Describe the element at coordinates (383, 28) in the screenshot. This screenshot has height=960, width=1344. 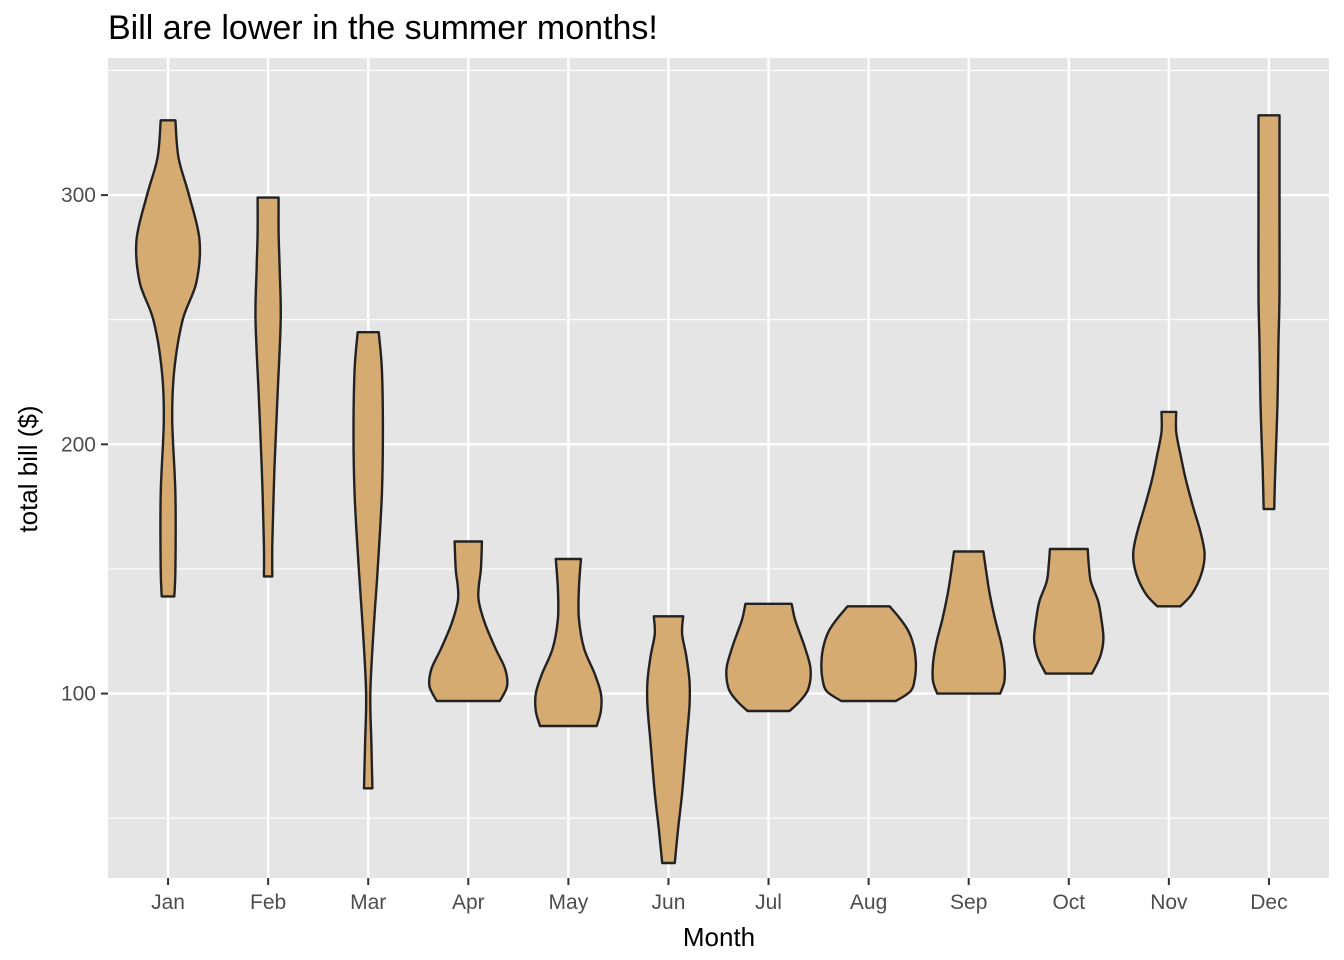
I see `chart-title: Bill are lower in the summer months!` at that location.